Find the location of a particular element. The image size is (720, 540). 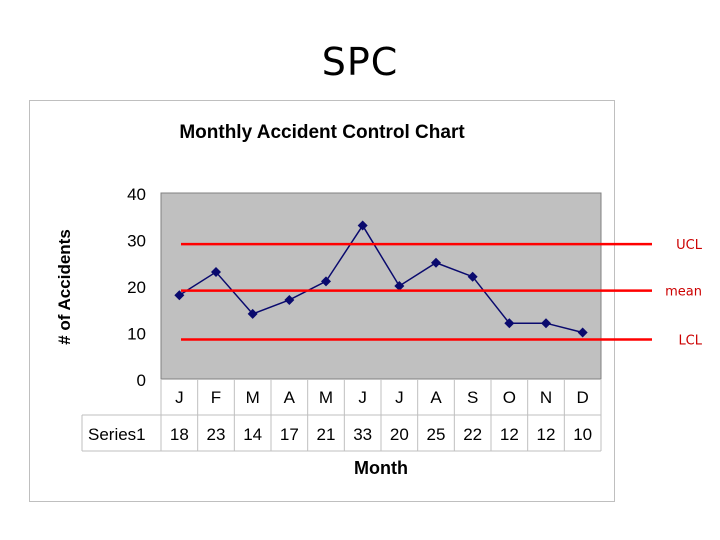

data-table-value: 33 is located at coordinates (362, 434).